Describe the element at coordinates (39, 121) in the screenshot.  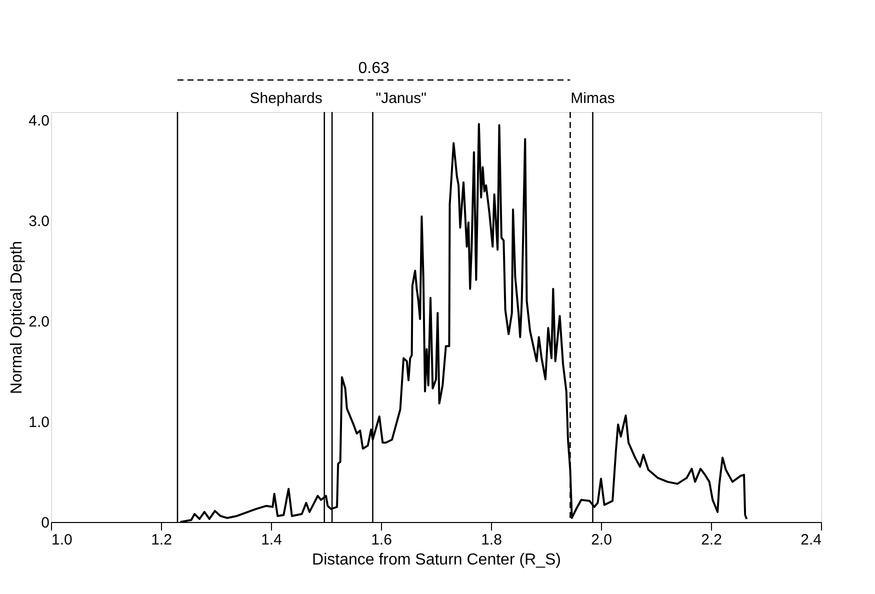
I see `y-tick-label: 4.0` at that location.